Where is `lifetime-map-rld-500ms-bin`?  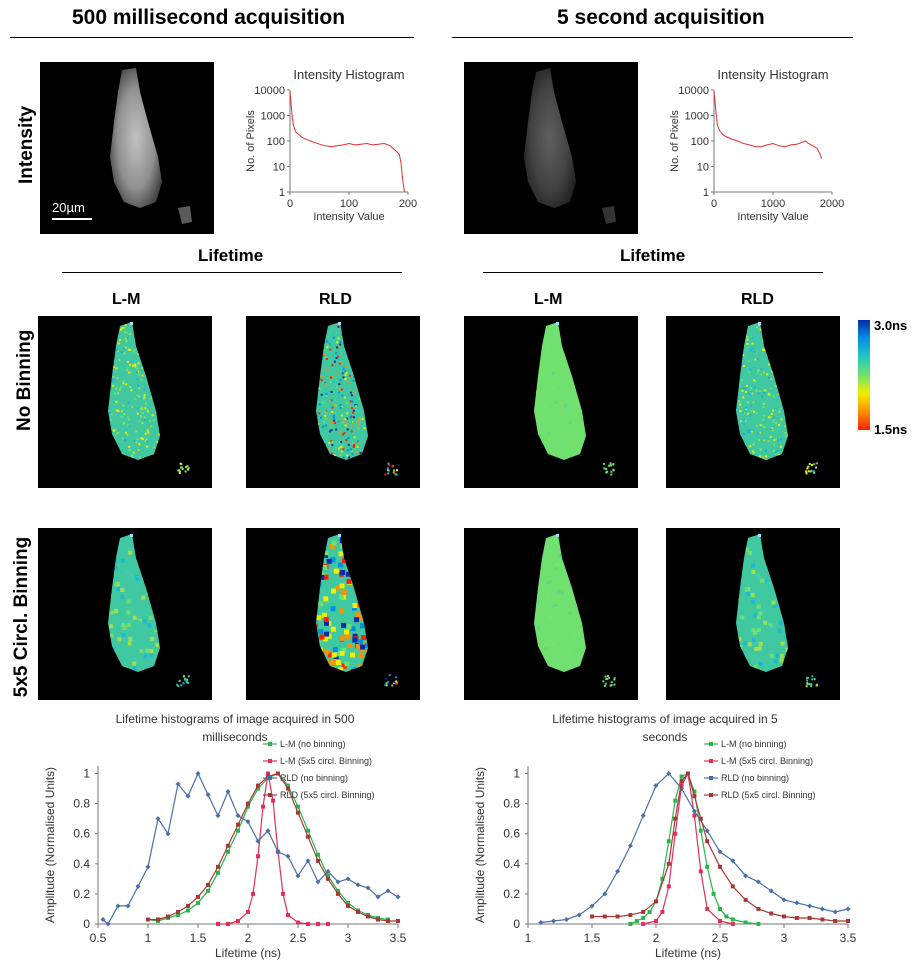 lifetime-map-rld-500ms-bin is located at coordinates (333, 614).